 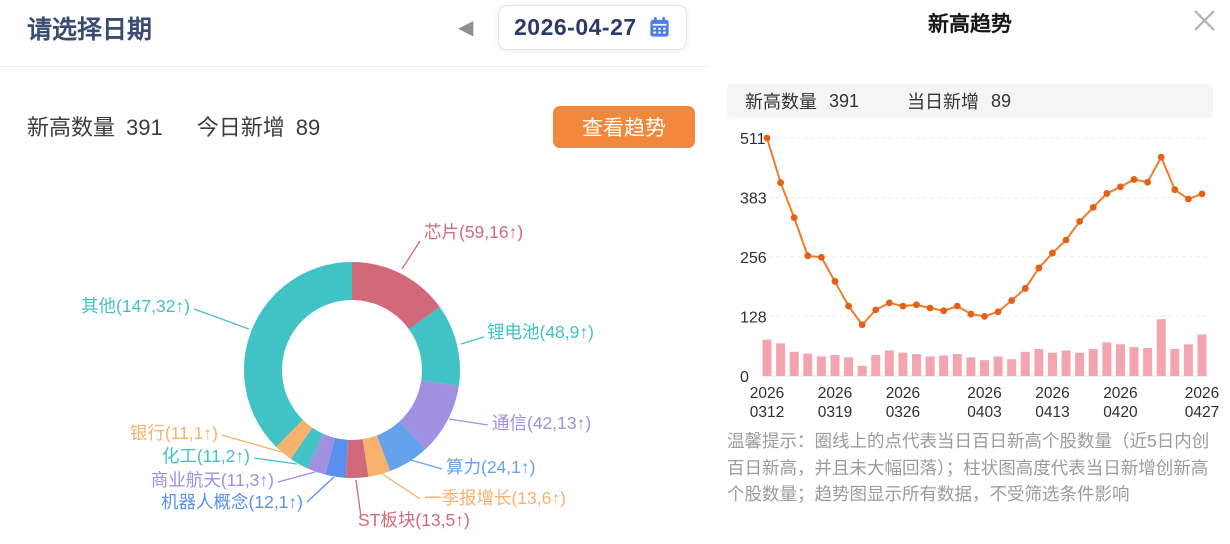 What do you see at coordinates (984, 412) in the screenshot?
I see `x-axis-label-date: 0403` at bounding box center [984, 412].